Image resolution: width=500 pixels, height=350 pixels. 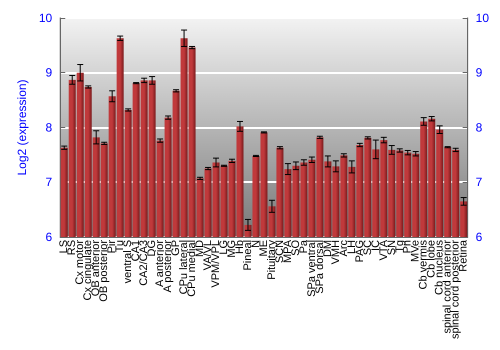 I want to click on y-tick-label: 7, so click(x=49, y=182).